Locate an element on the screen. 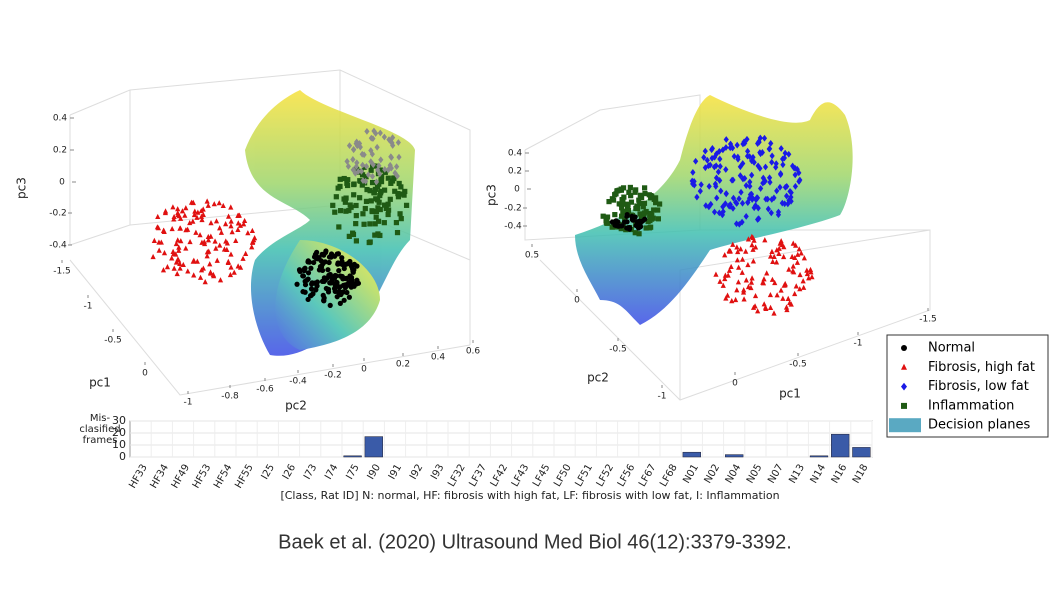  x-tick-label: HF54 is located at coordinates (223, 477).